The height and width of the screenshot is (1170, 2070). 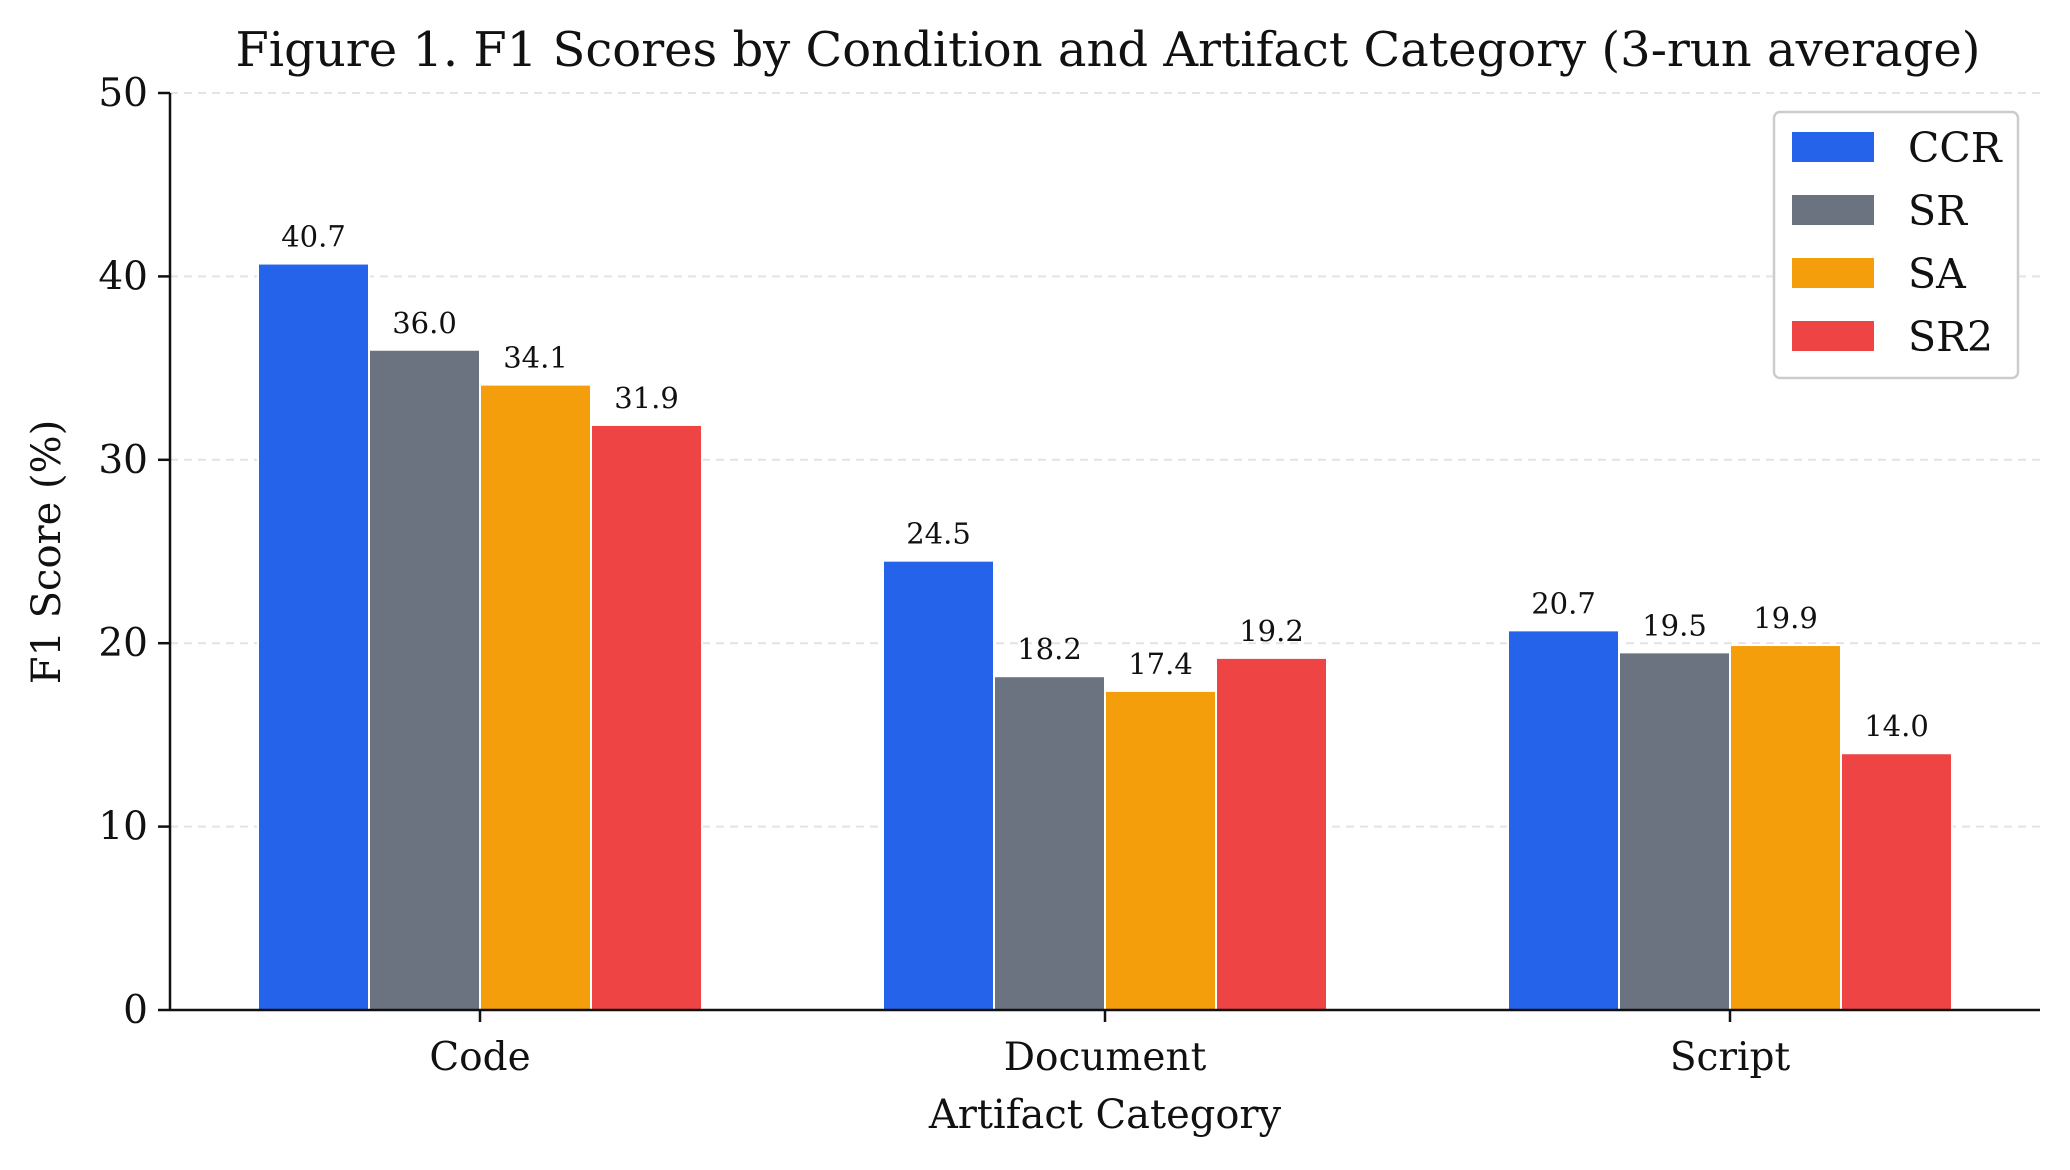 I want to click on data-label-sa-script: 19.9, so click(x=1785, y=618).